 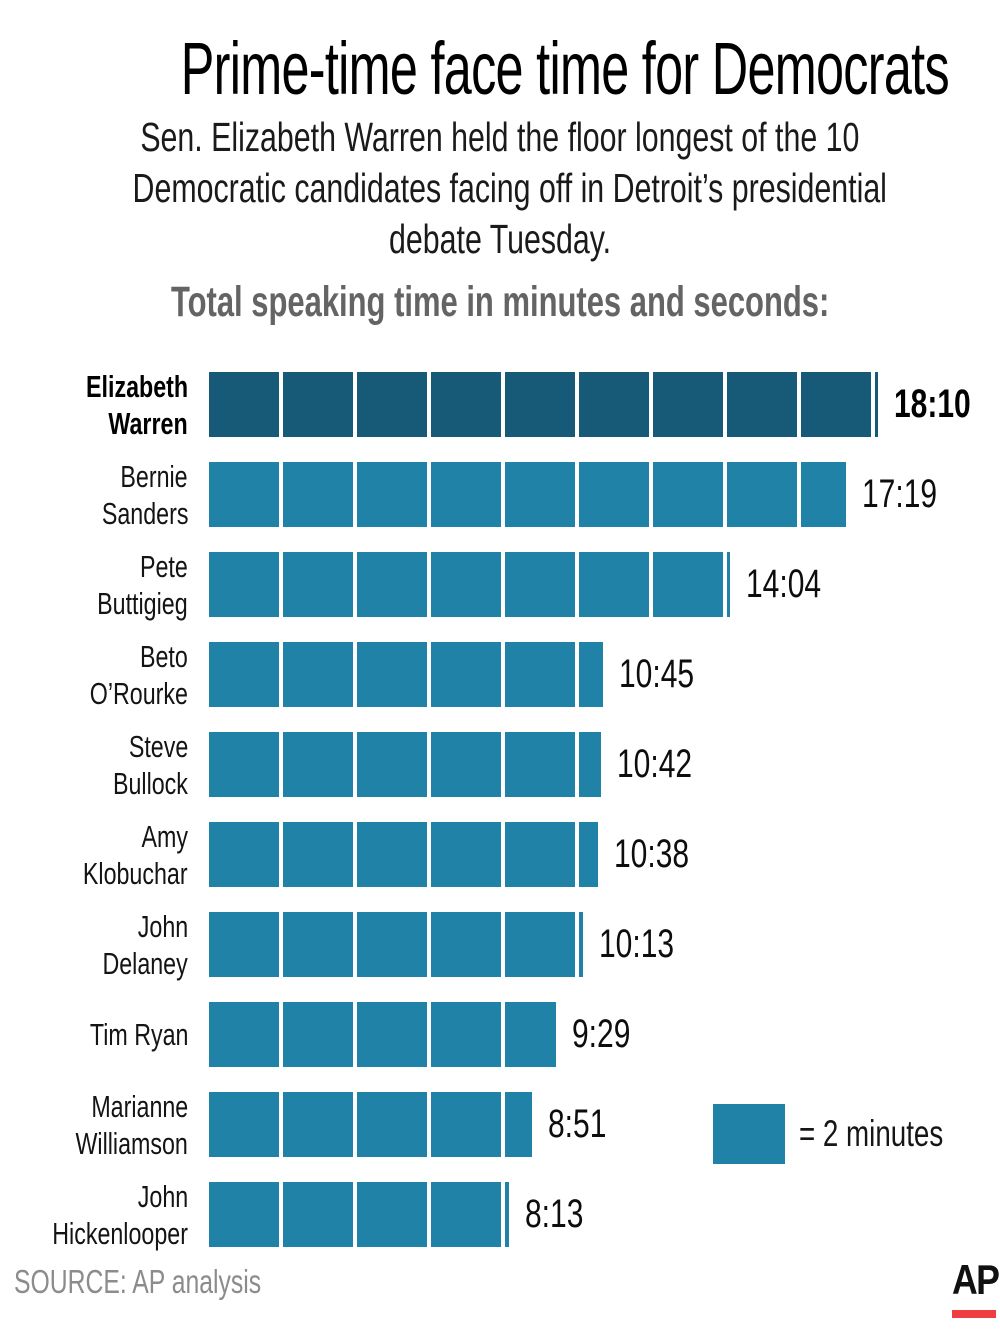 I want to click on candidate-label-line: Williamson, so click(x=131, y=1143).